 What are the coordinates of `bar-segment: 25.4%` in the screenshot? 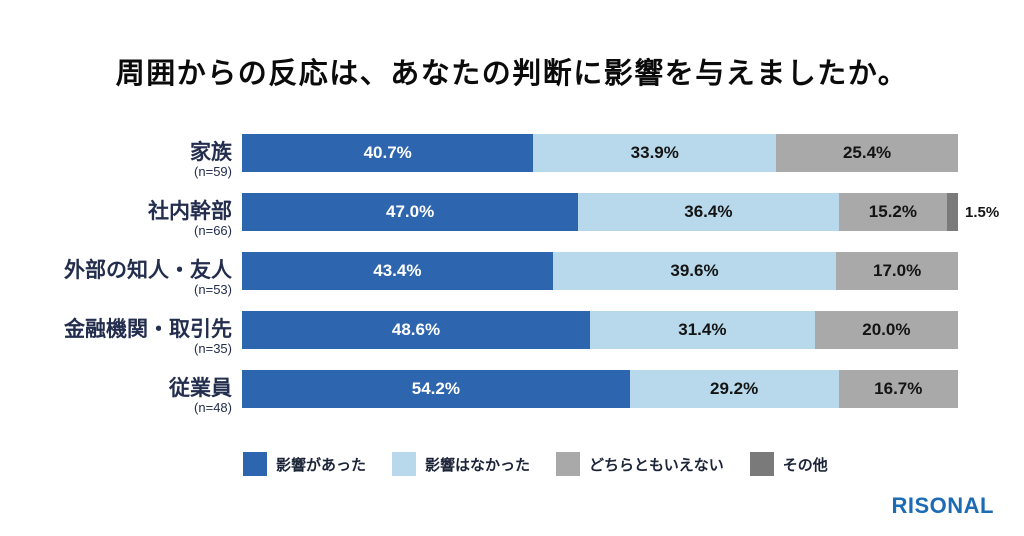 It's located at (867, 153).